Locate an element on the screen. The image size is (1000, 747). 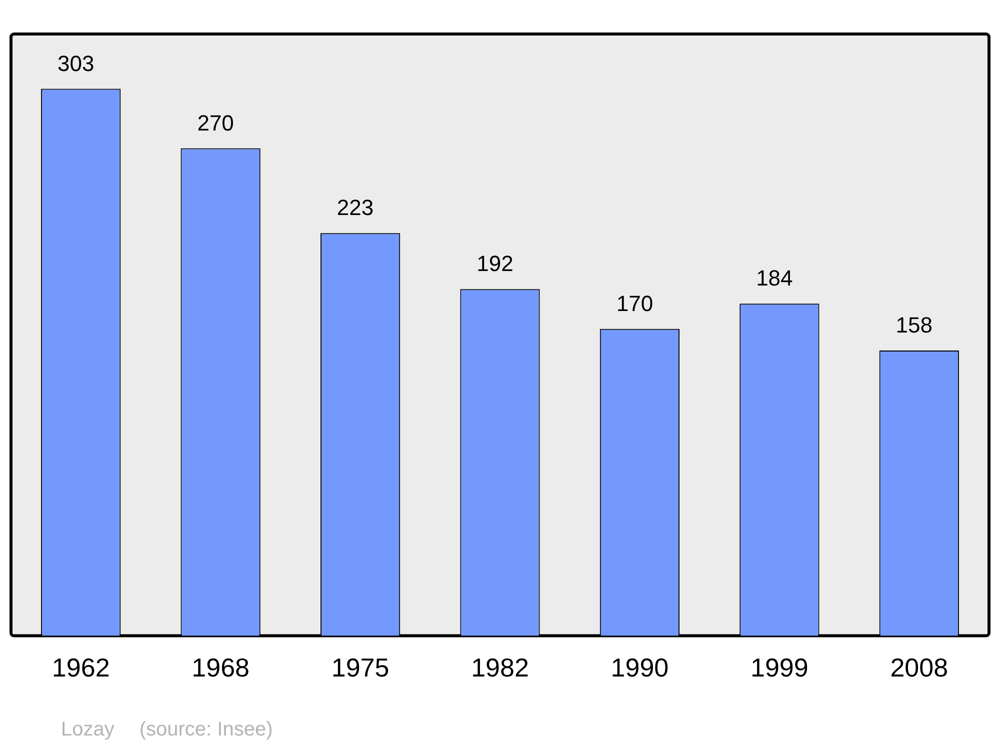
data-label: 270 is located at coordinates (215, 123).